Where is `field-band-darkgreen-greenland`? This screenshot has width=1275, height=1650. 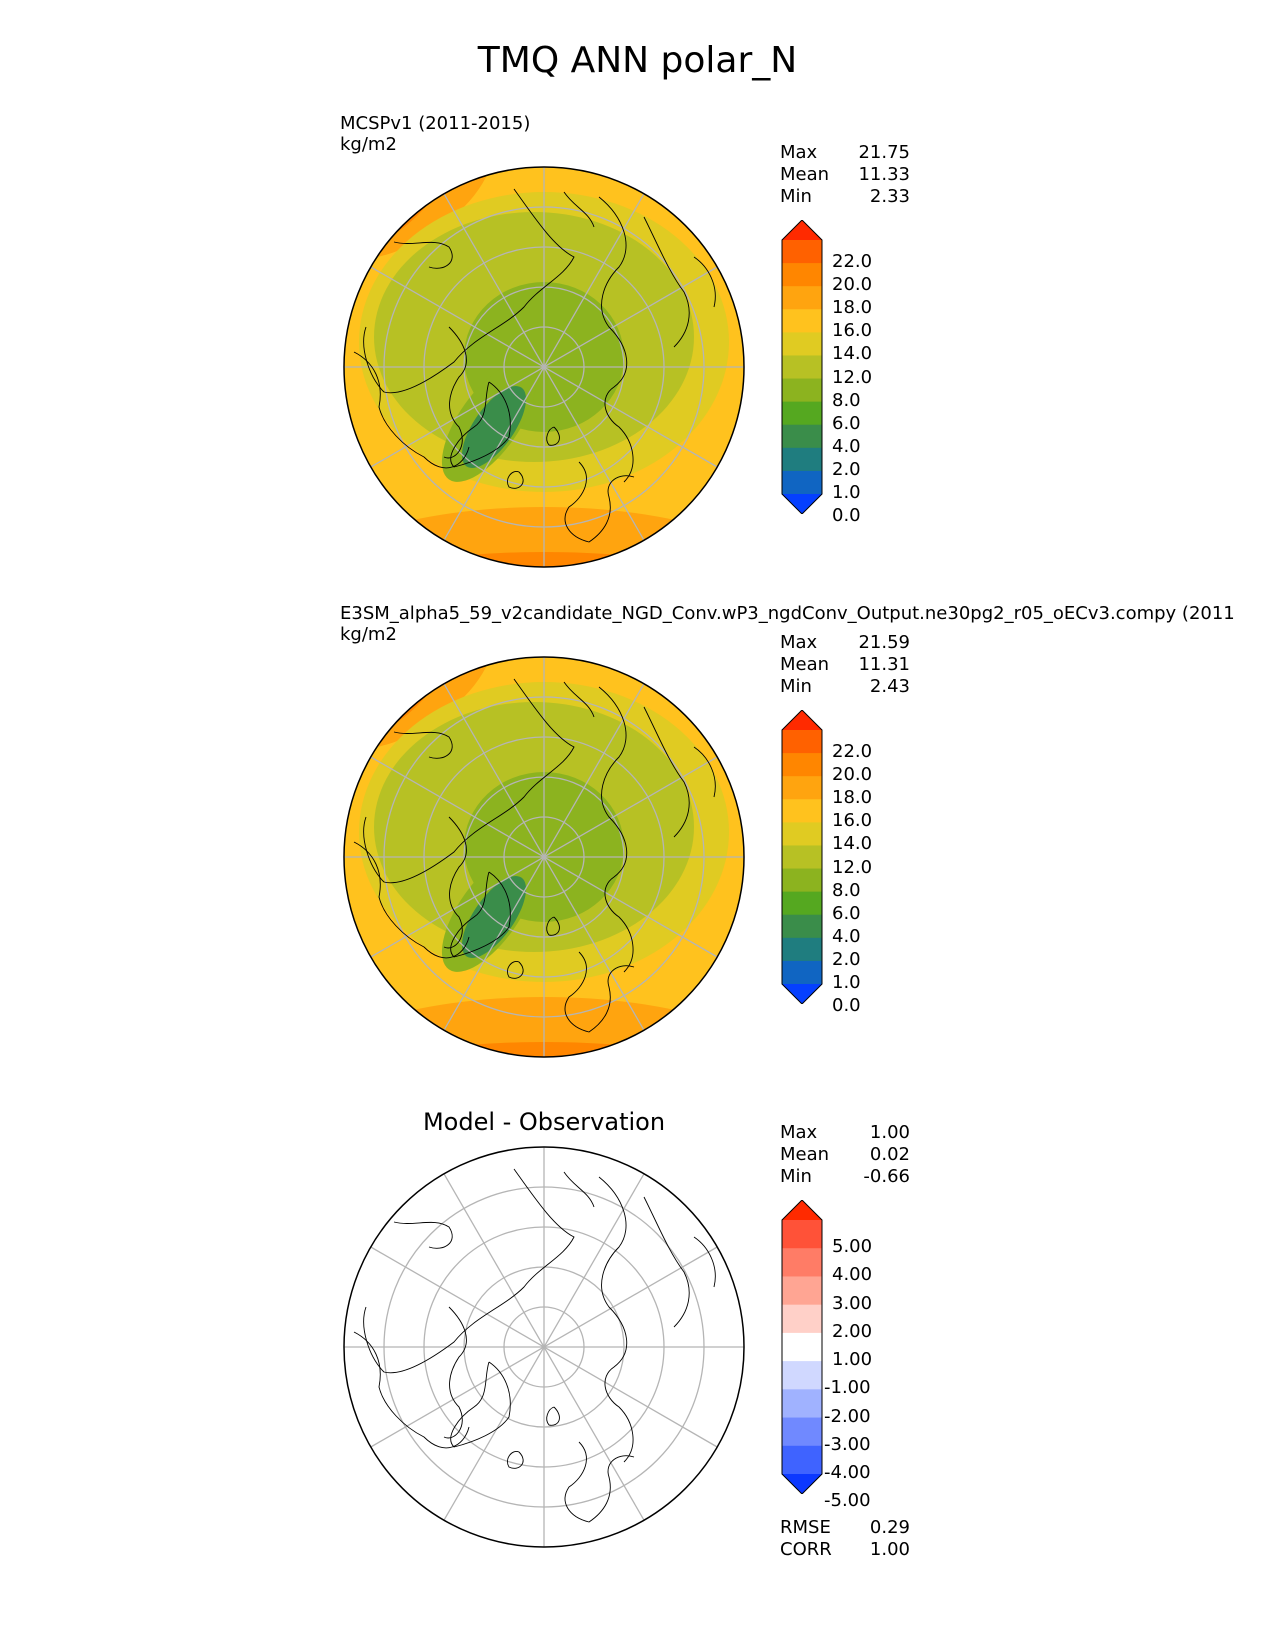 field-band-darkgreen-greenland is located at coordinates (494, 917).